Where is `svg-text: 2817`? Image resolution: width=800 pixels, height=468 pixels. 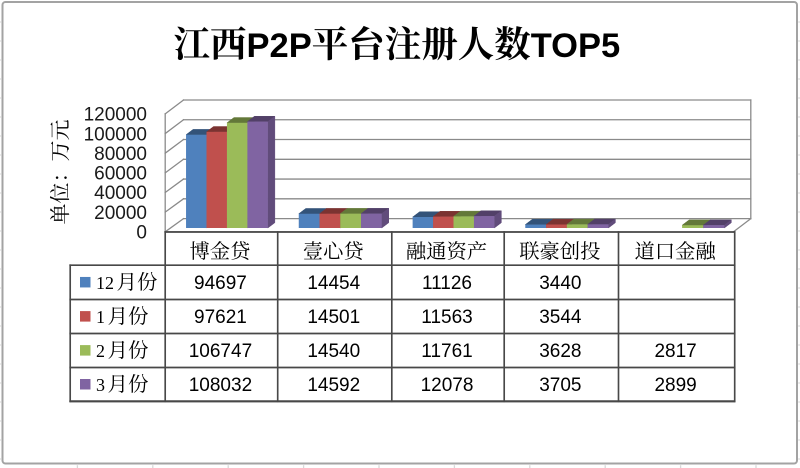
svg-text: 2817 is located at coordinates (675, 351).